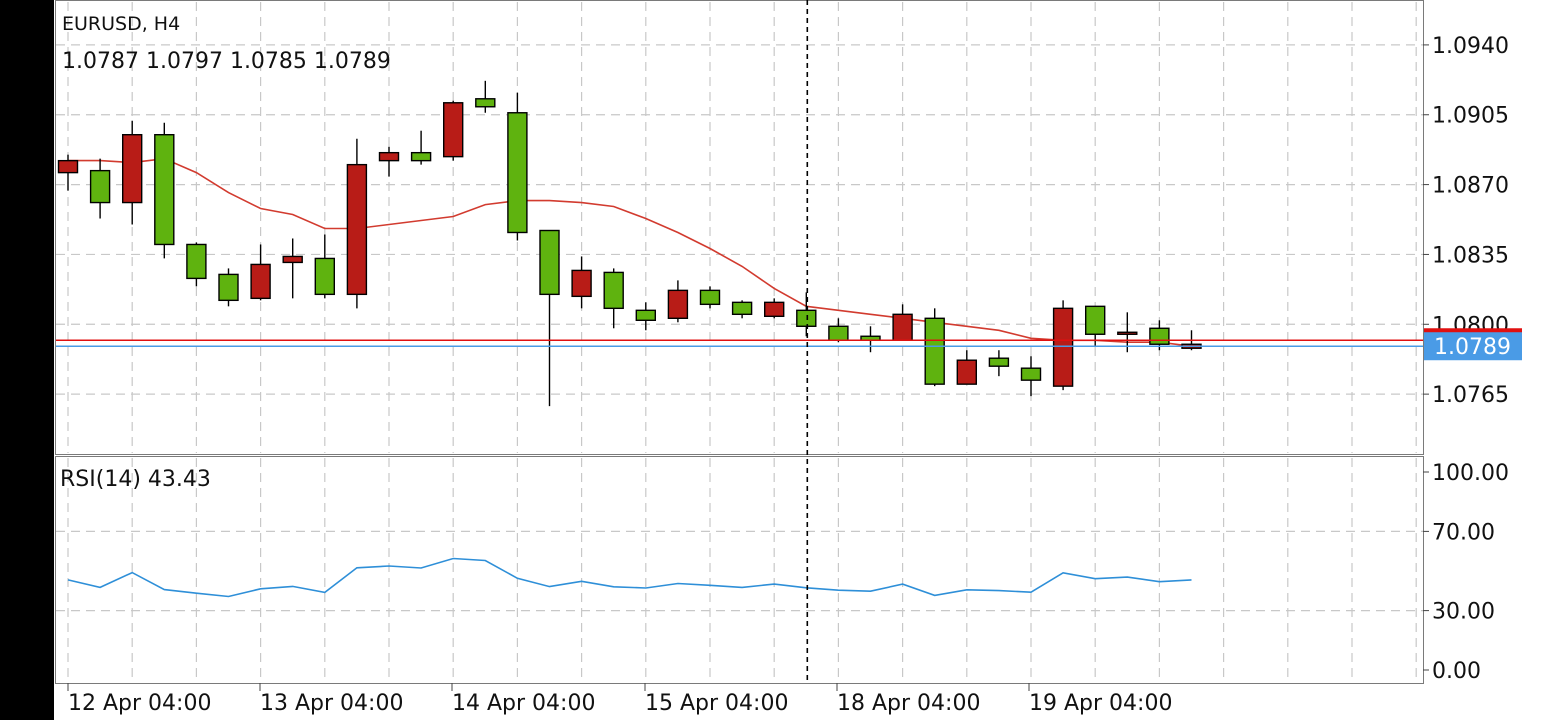  Describe the element at coordinates (523, 703) in the screenshot. I see `time-tick-label: 14 Apr 04:00` at that location.